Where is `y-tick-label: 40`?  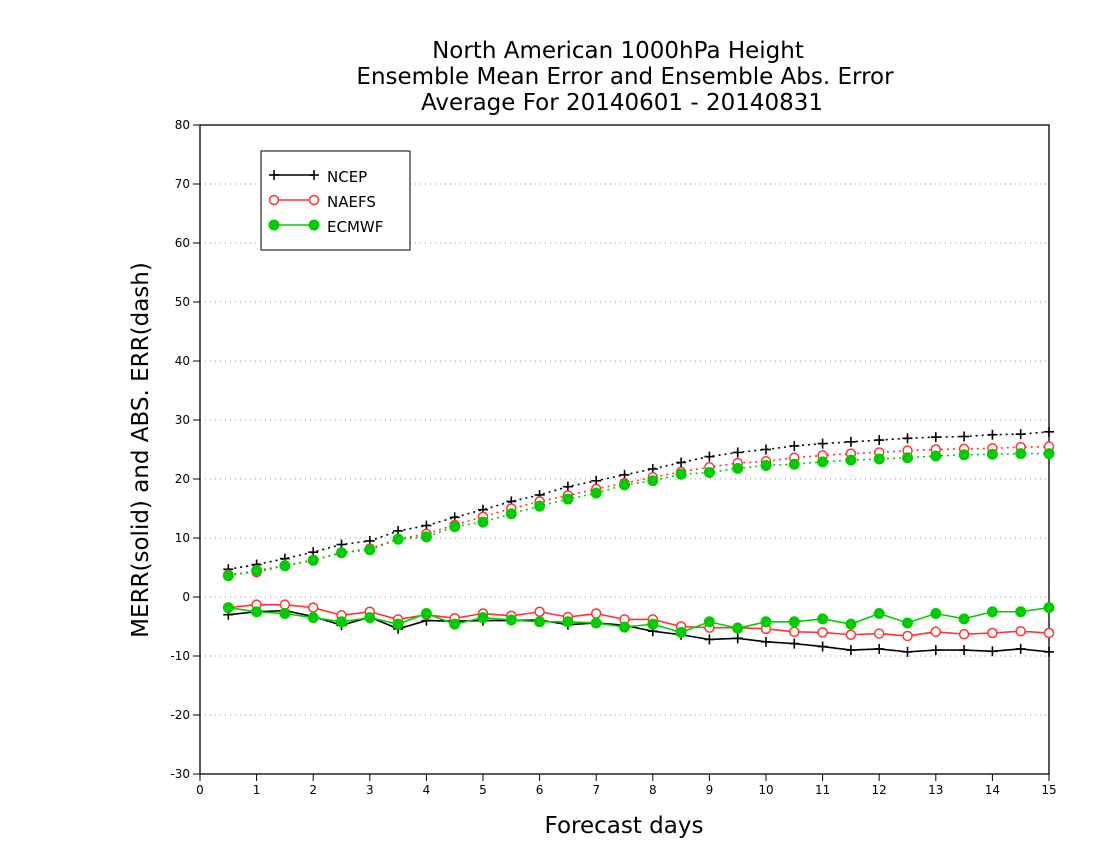 y-tick-label: 40 is located at coordinates (182, 361).